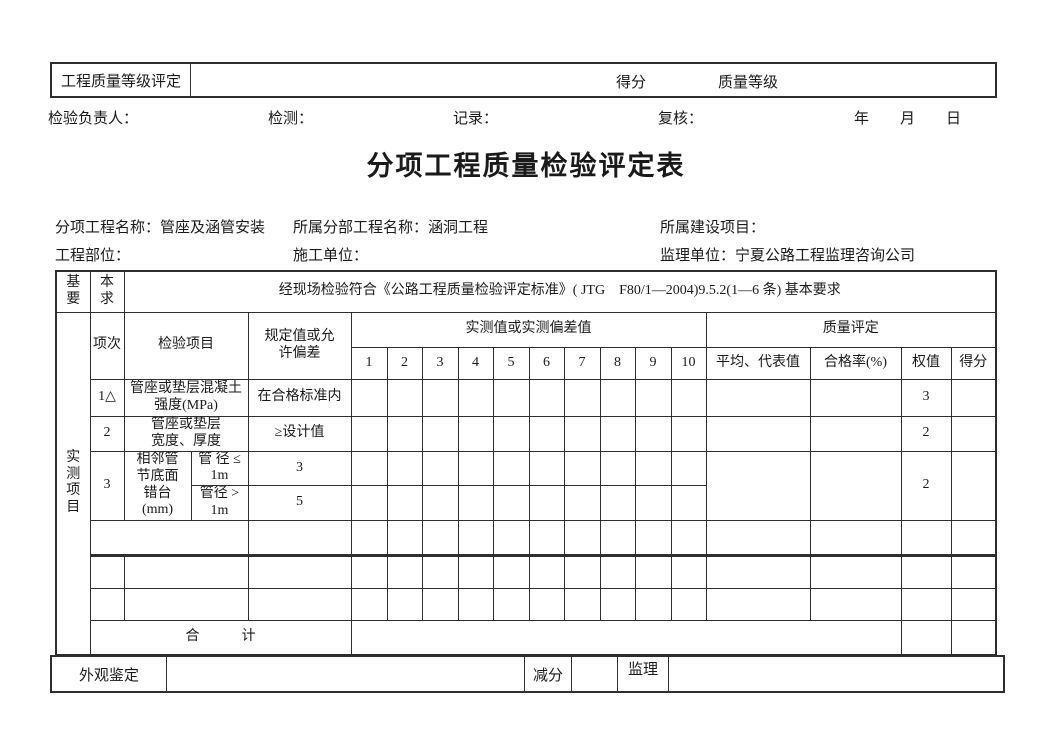  What do you see at coordinates (855, 433) in the screenshot?
I see `row2-pass-rate-cell` at bounding box center [855, 433].